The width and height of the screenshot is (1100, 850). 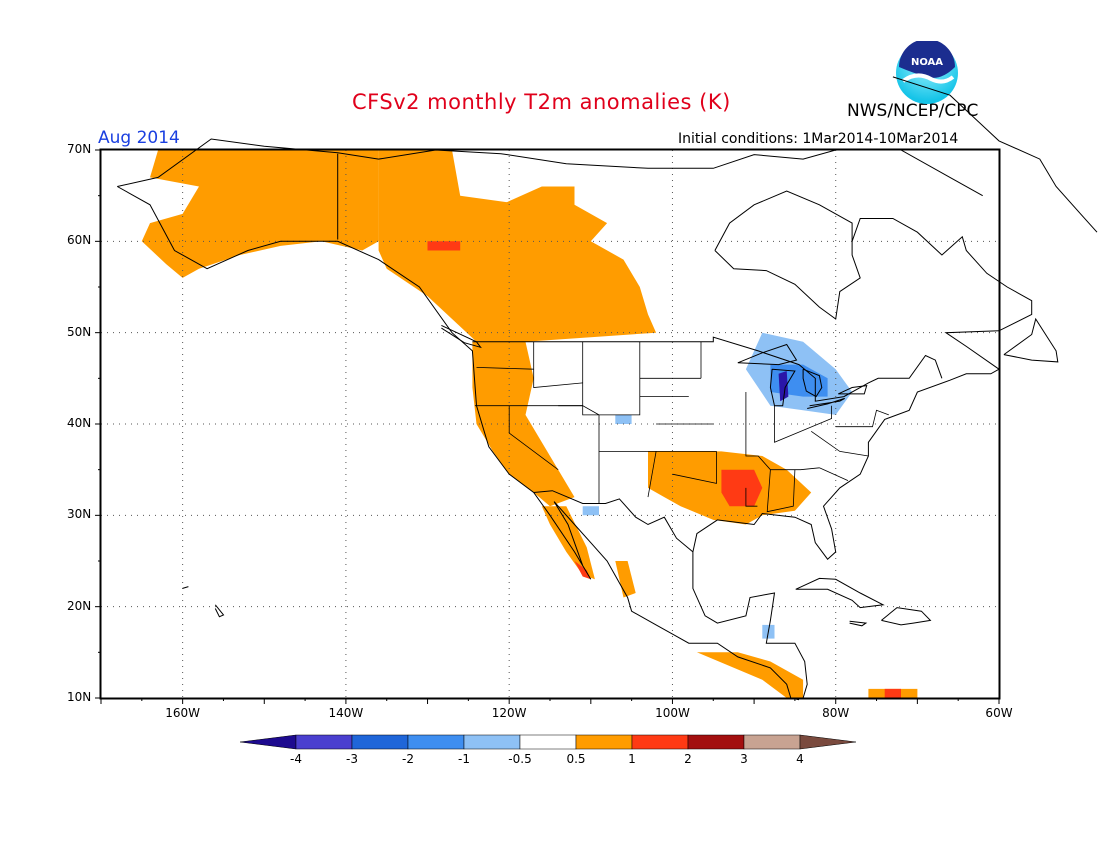 What do you see at coordinates (408, 759) in the screenshot?
I see `colorbar-label: -2` at bounding box center [408, 759].